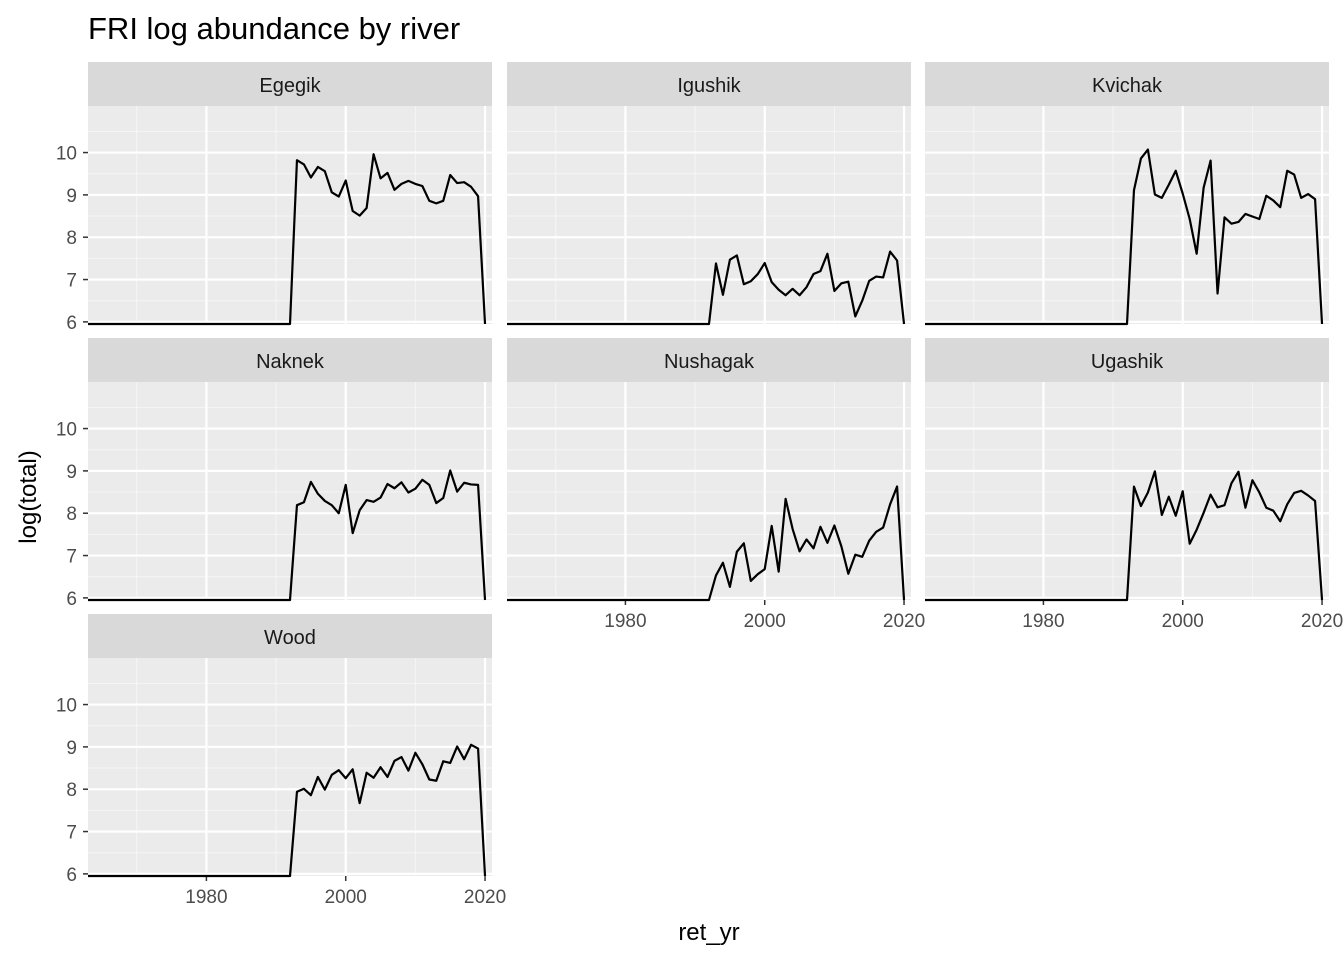 The height and width of the screenshot is (960, 1344). What do you see at coordinates (28, 496) in the screenshot?
I see `y-axis-label: log(total)` at bounding box center [28, 496].